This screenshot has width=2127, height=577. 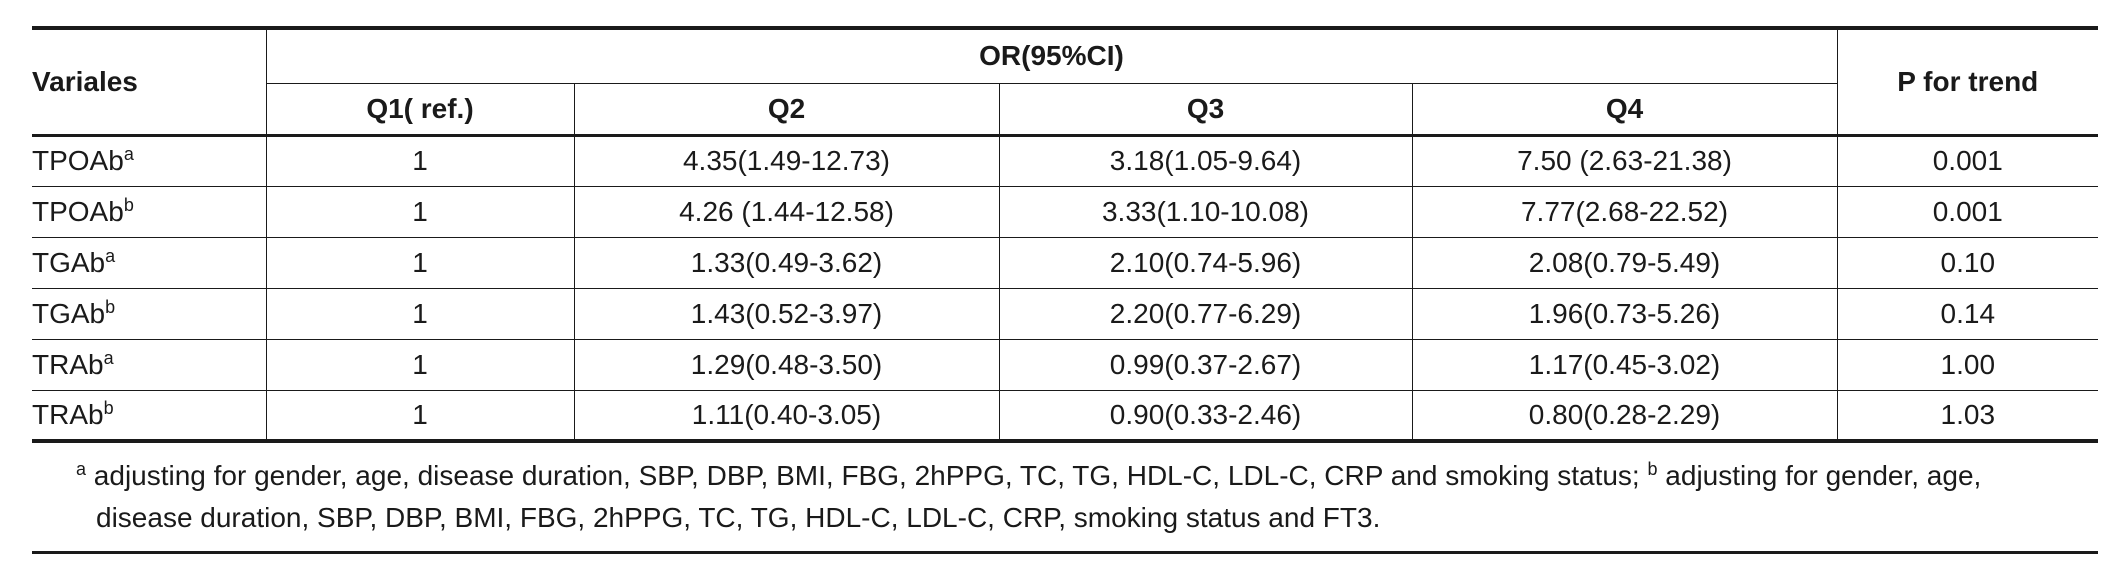 I want to click on header-q1: Q1( ref.), so click(x=420, y=109).